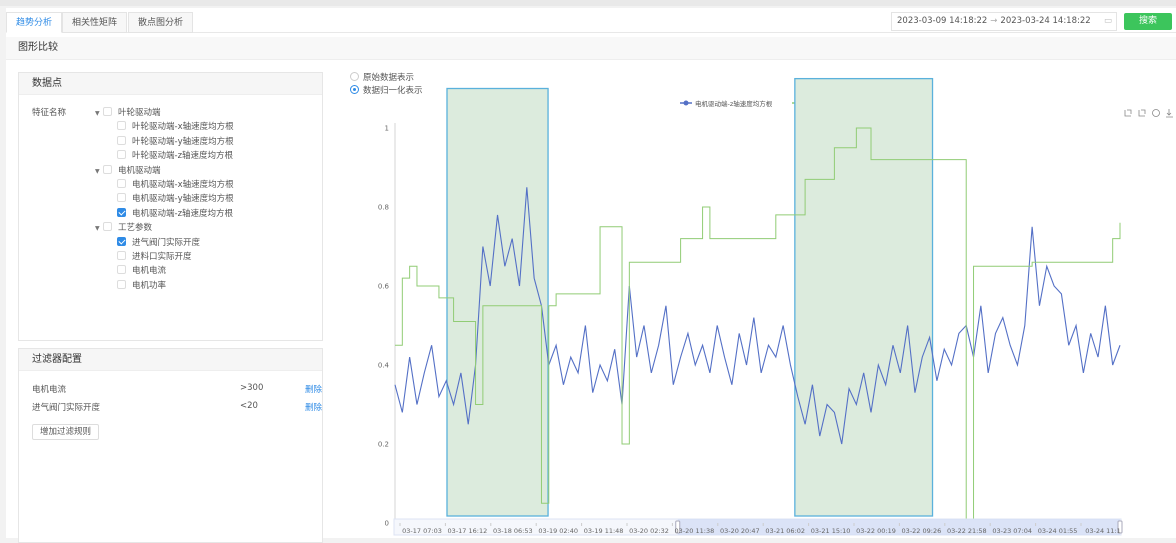  What do you see at coordinates (161, 22) in the screenshot?
I see `tab-scatter-analysis: 散点图分析` at bounding box center [161, 22].